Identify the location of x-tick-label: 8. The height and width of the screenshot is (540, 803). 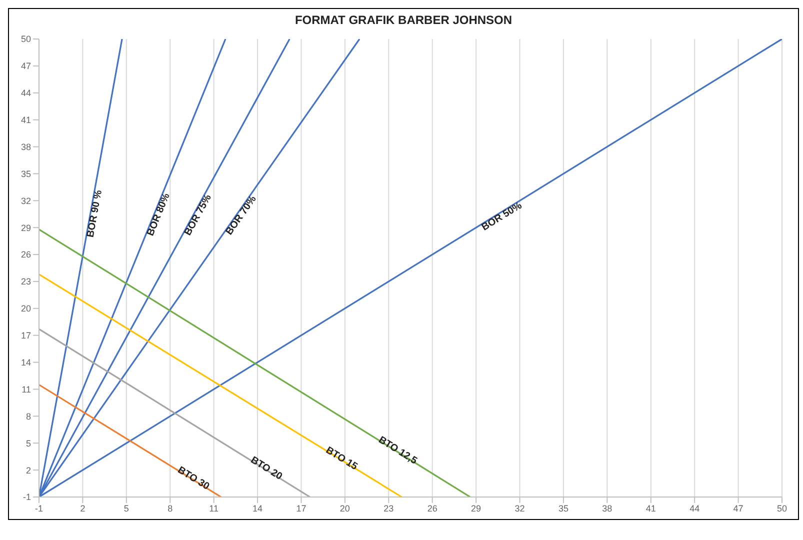
(170, 508).